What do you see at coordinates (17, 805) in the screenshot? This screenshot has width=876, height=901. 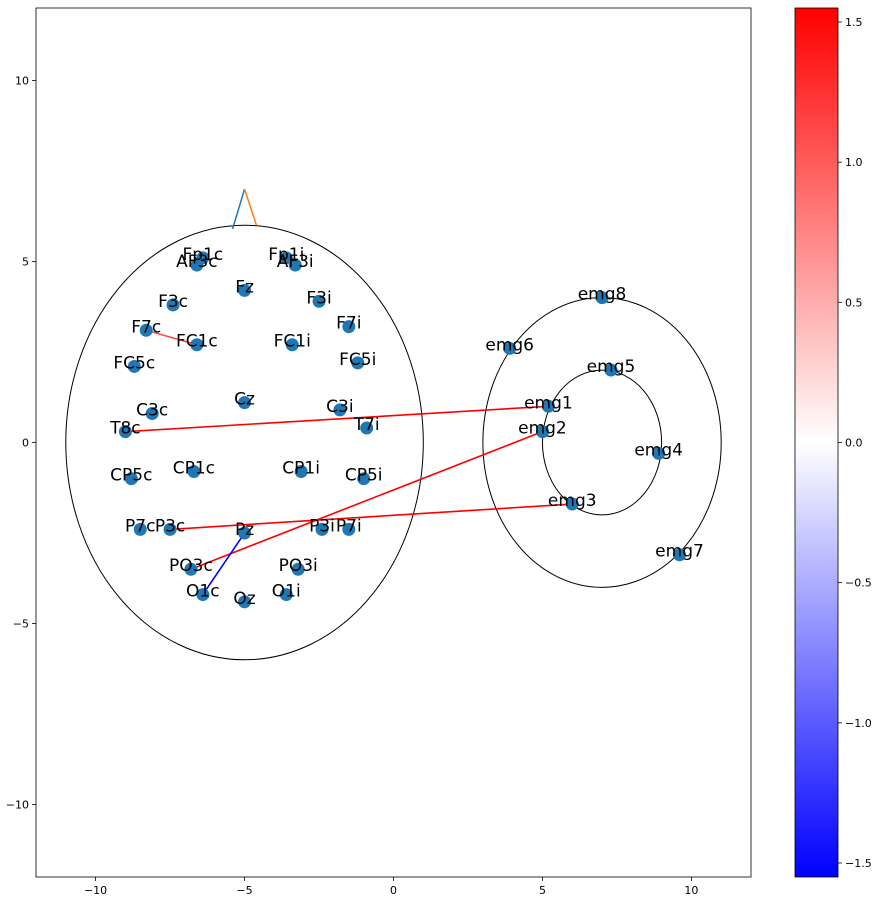 I see `y-tick-label-0: −10` at bounding box center [17, 805].